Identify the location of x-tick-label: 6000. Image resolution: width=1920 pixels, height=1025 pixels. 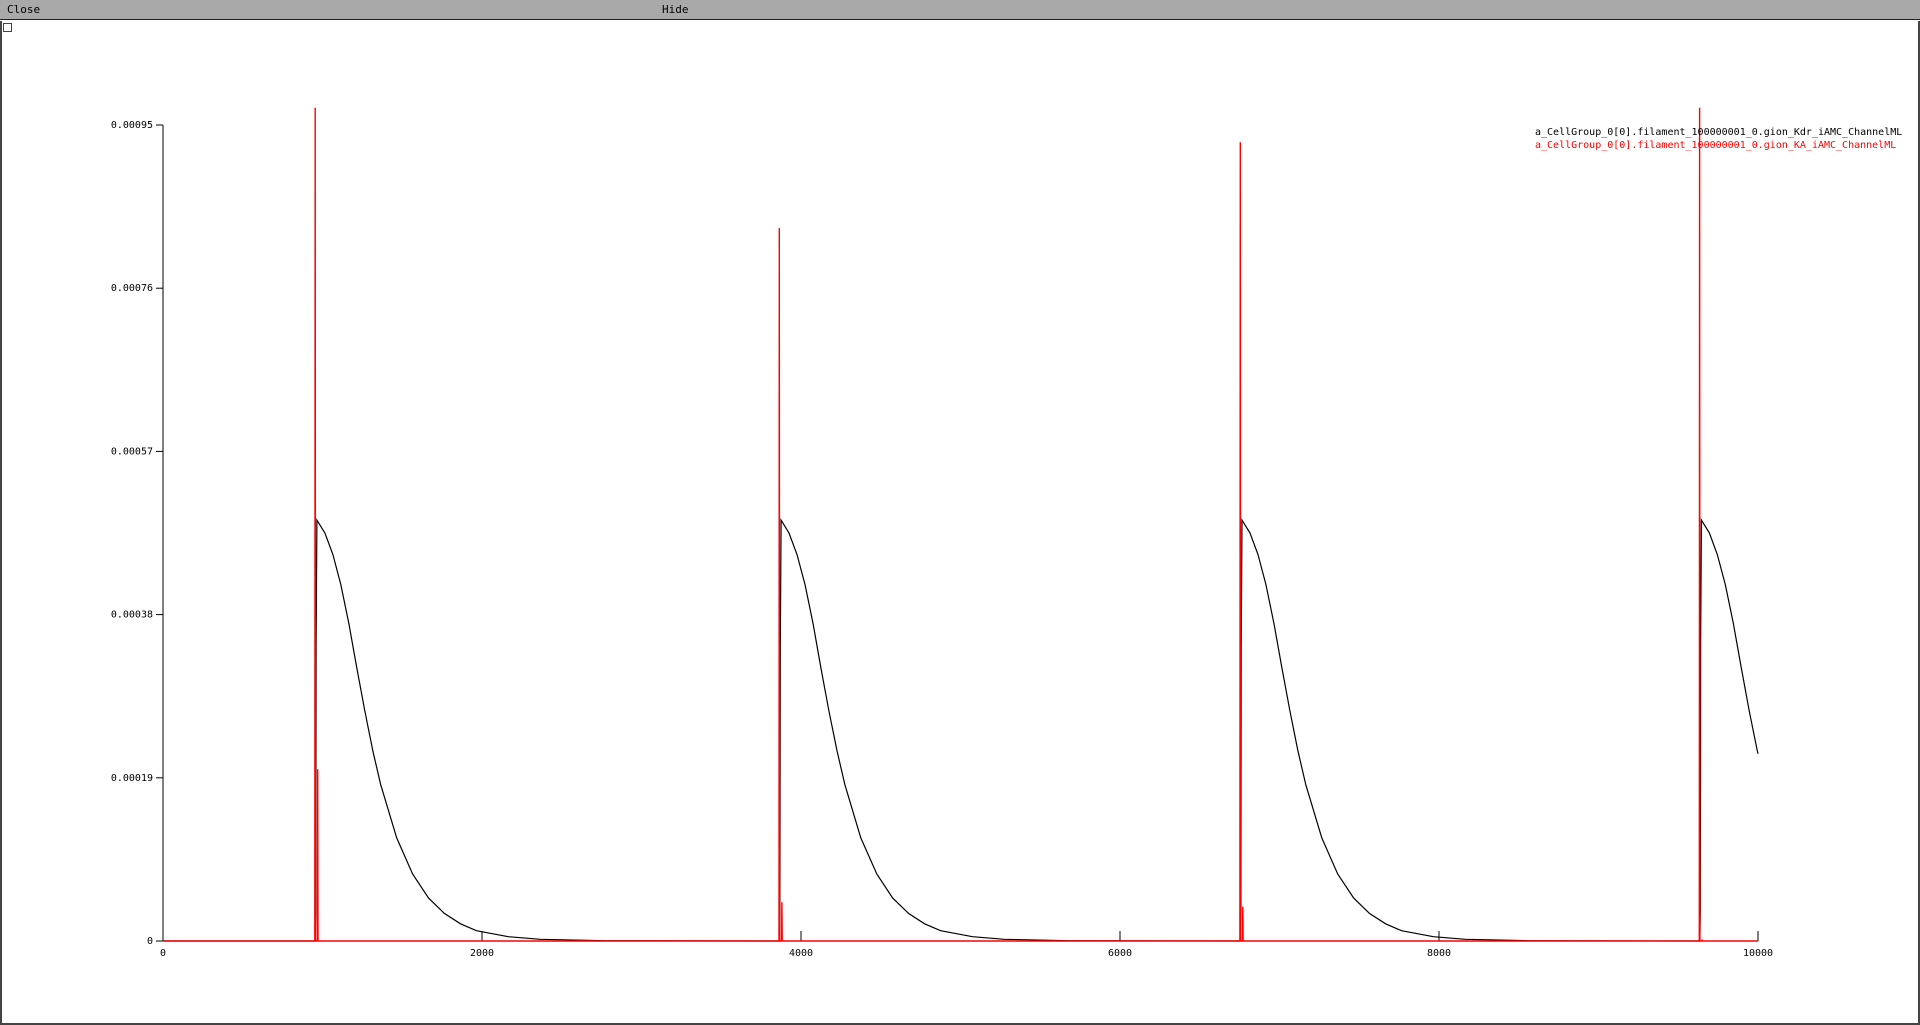
(1120, 953).